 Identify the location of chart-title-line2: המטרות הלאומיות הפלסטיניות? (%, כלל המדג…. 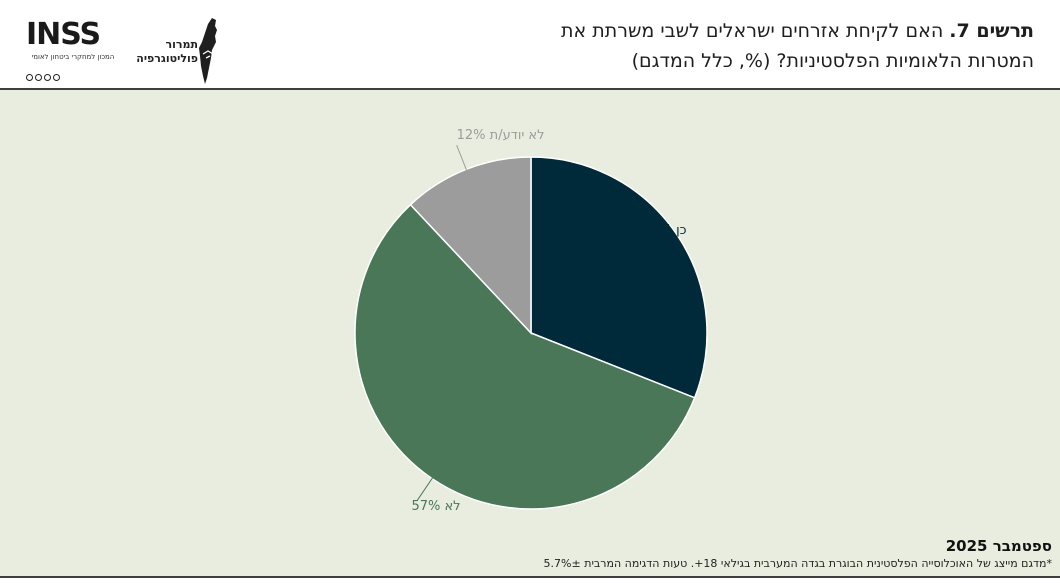
(832, 61).